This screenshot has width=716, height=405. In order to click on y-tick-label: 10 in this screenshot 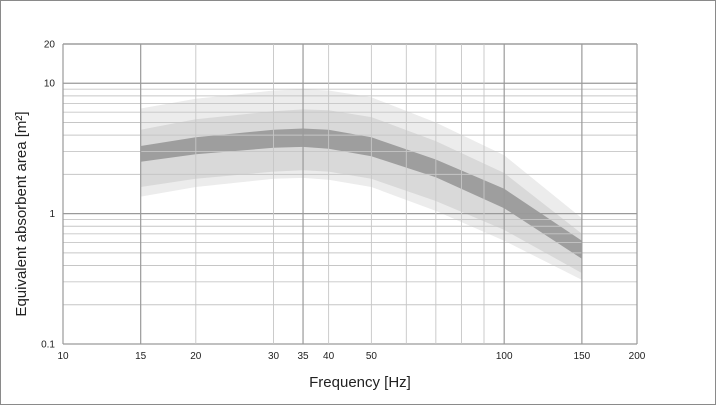, I will do `click(50, 84)`.